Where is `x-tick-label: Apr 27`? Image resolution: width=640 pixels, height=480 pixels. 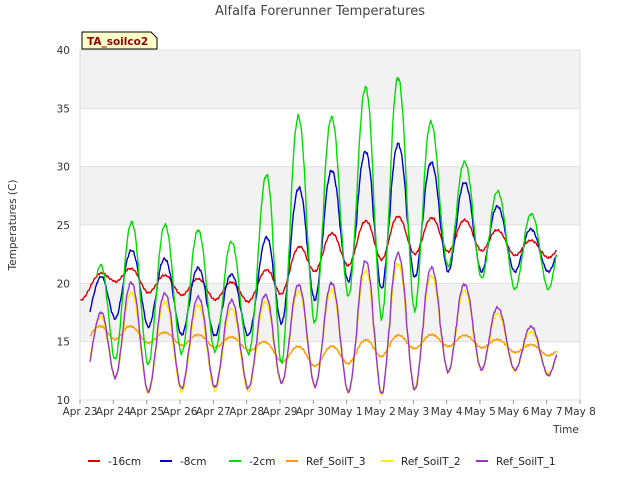 x-tick-label: Apr 27 is located at coordinates (213, 412).